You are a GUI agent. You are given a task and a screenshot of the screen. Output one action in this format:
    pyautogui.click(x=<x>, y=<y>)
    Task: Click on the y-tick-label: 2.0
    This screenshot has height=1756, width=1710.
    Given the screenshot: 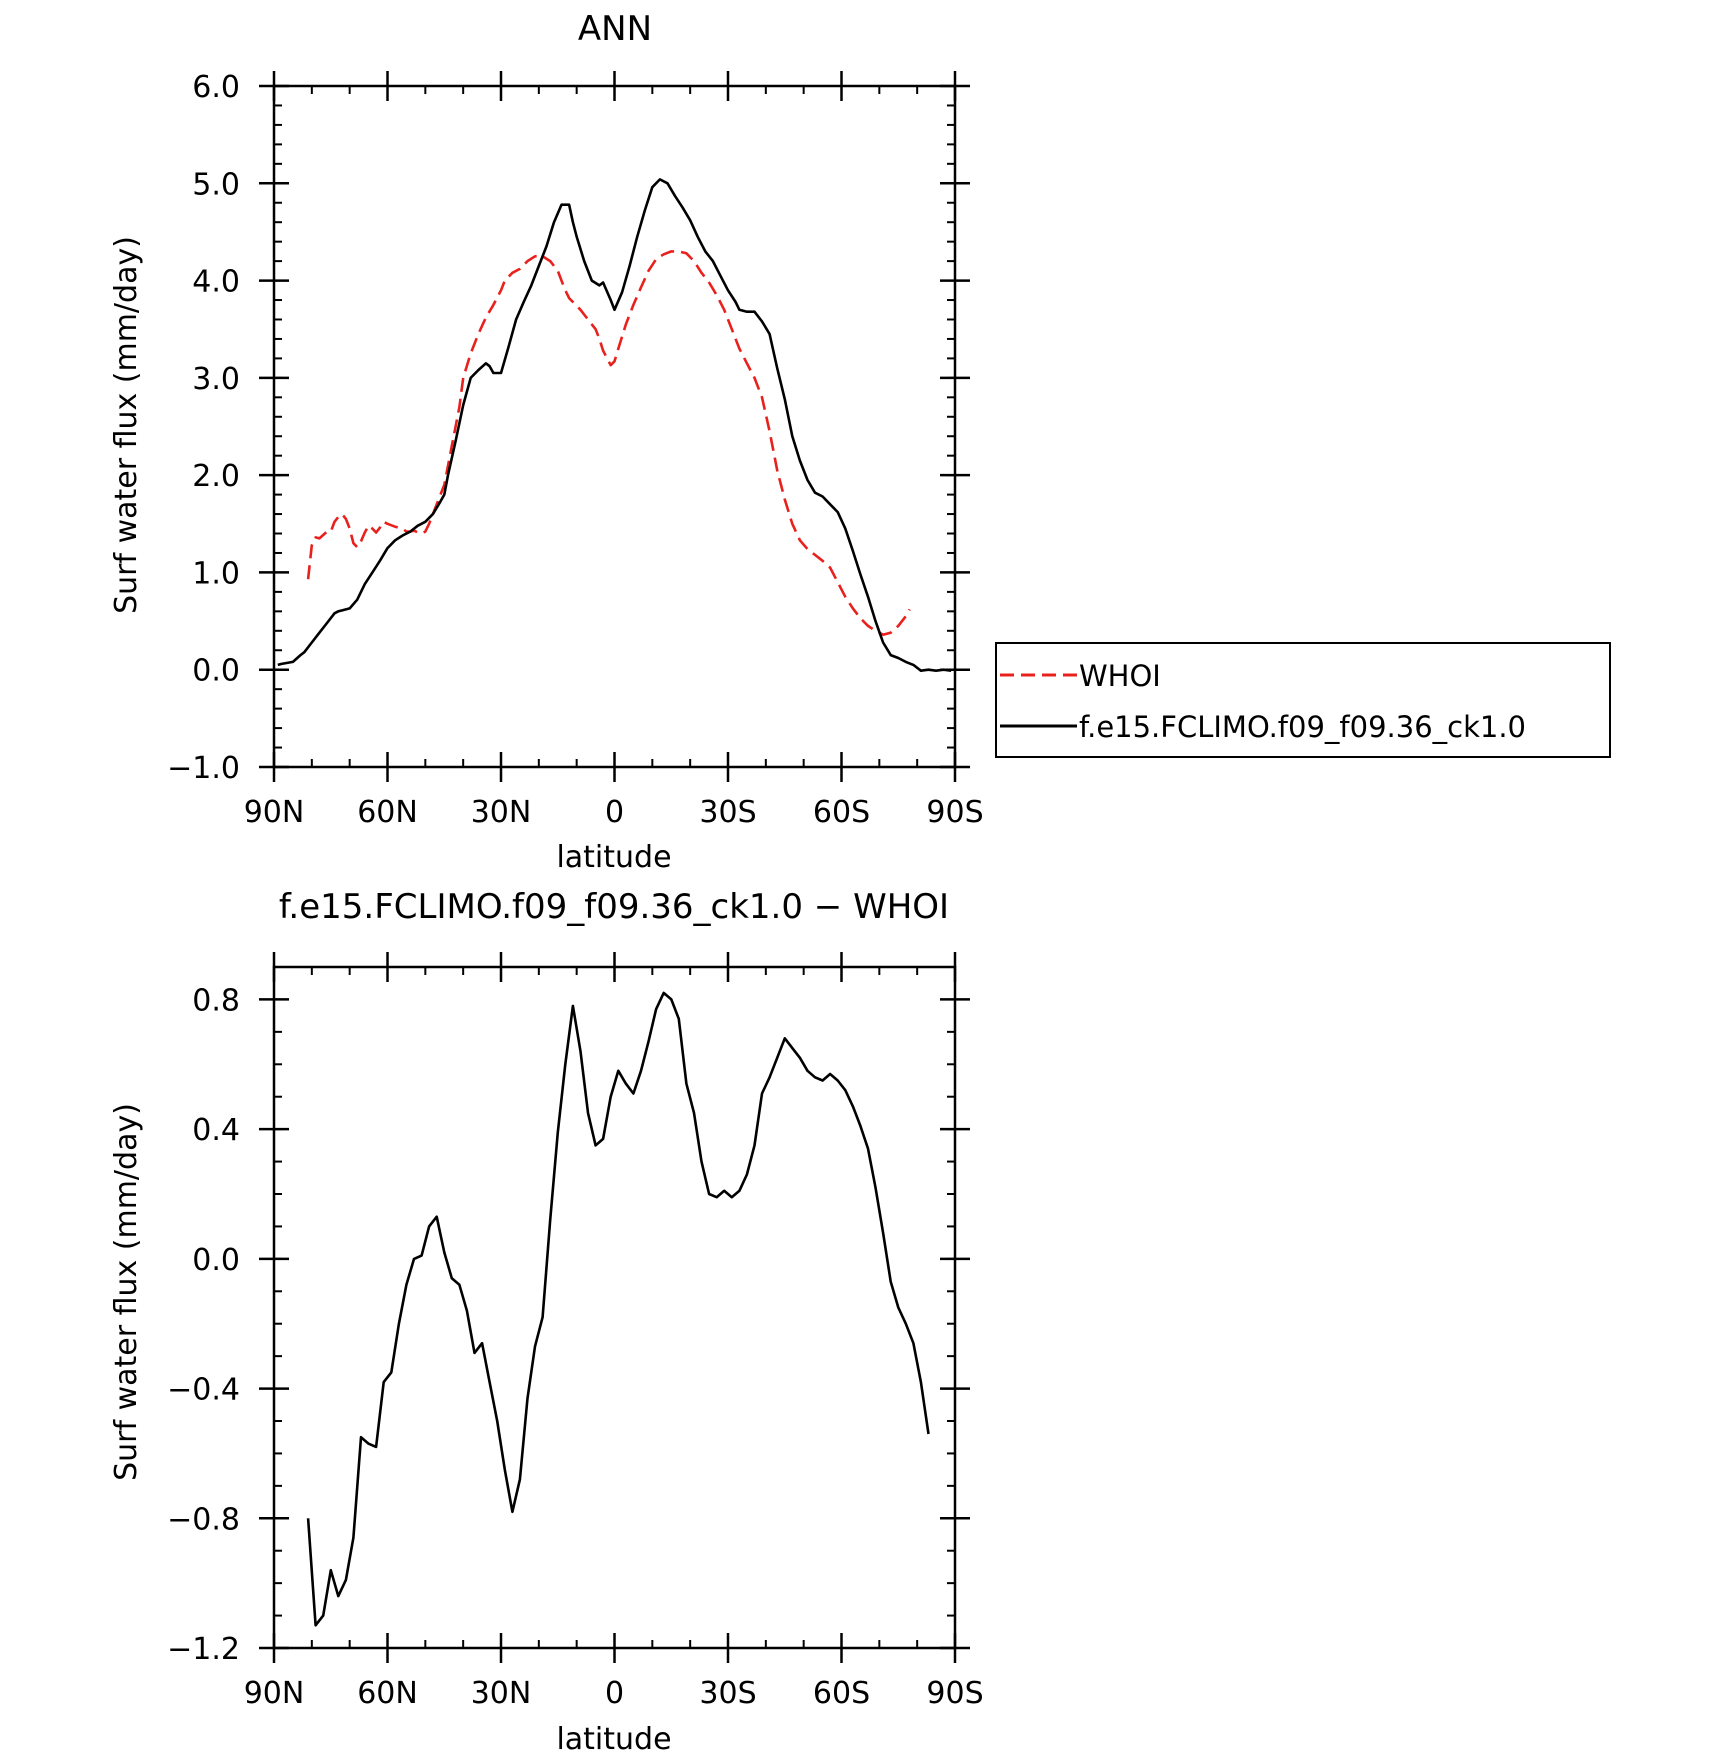 What is the action you would take?
    pyautogui.click(x=216, y=476)
    